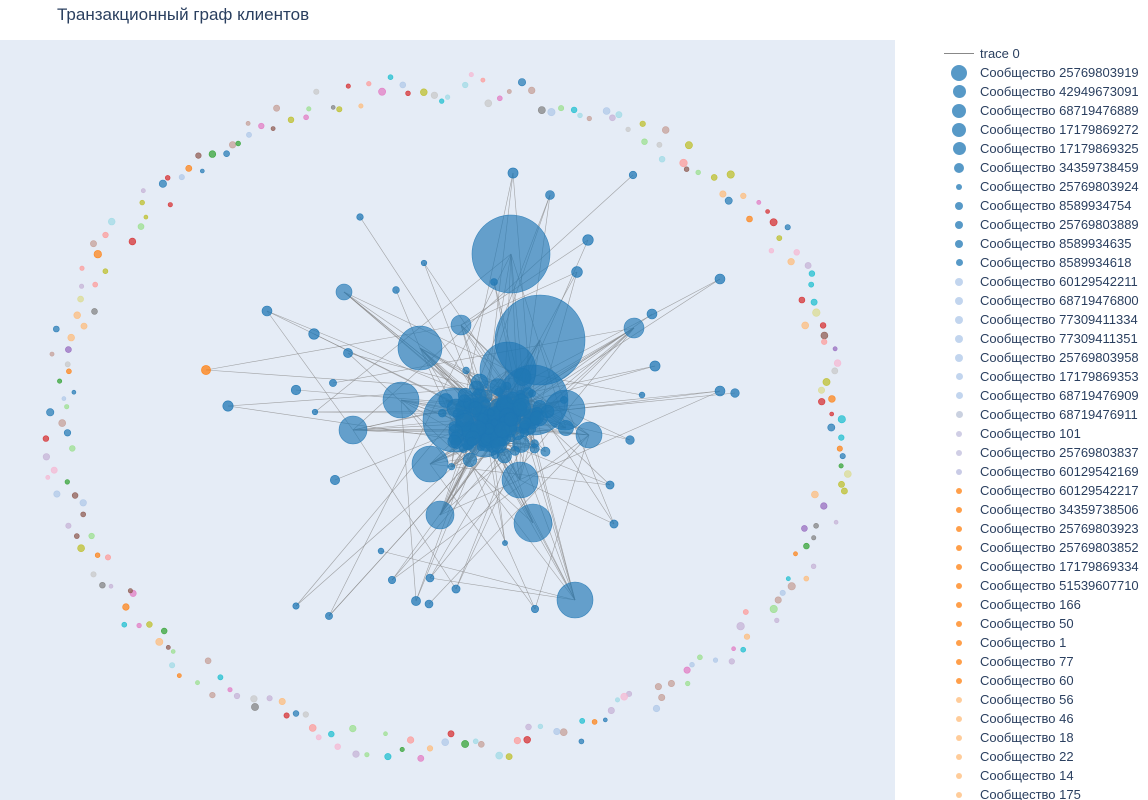  Describe the element at coordinates (1046, 91) in the screenshot. I see `legend-item-2: Сообщество 42949673091` at that location.